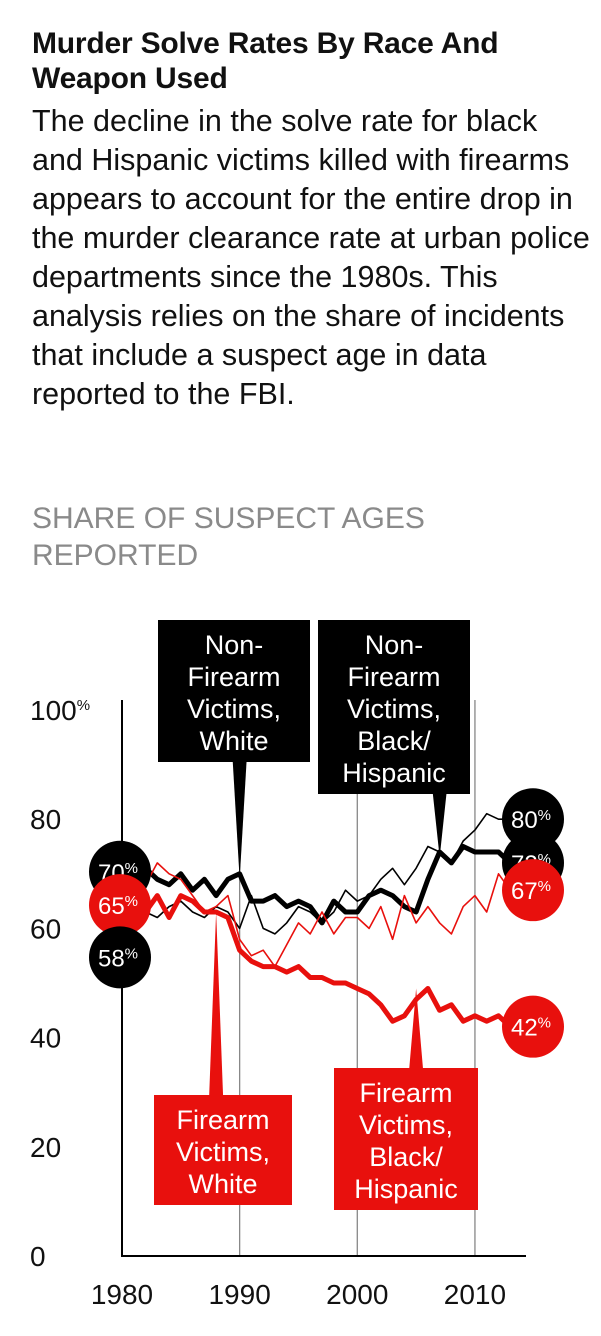  What do you see at coordinates (38, 1256) in the screenshot?
I see `y-tick-label: 0` at bounding box center [38, 1256].